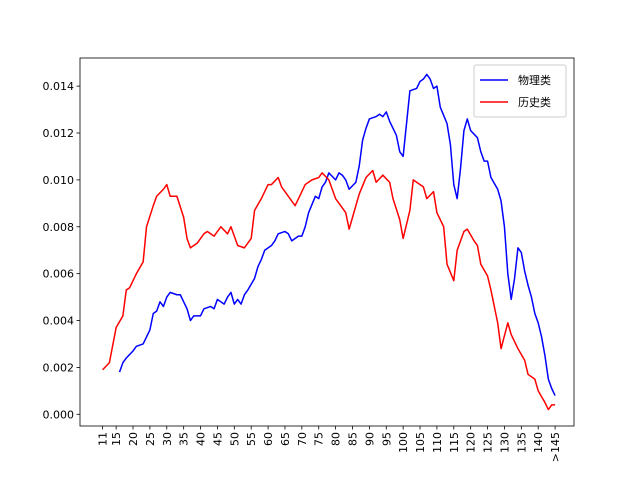  I want to click on x-tick-label: 140, so click(538, 442).